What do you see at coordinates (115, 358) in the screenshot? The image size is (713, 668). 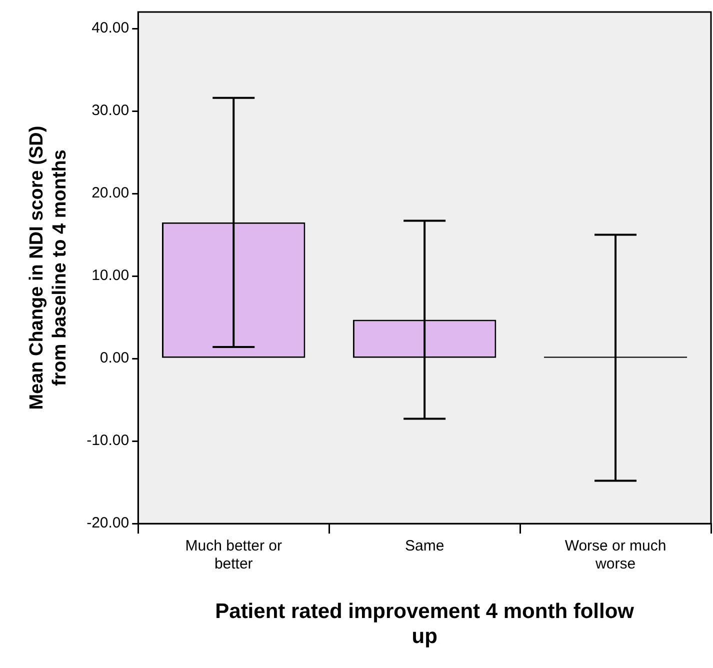 I see `y-tick-label: 0.00` at bounding box center [115, 358].